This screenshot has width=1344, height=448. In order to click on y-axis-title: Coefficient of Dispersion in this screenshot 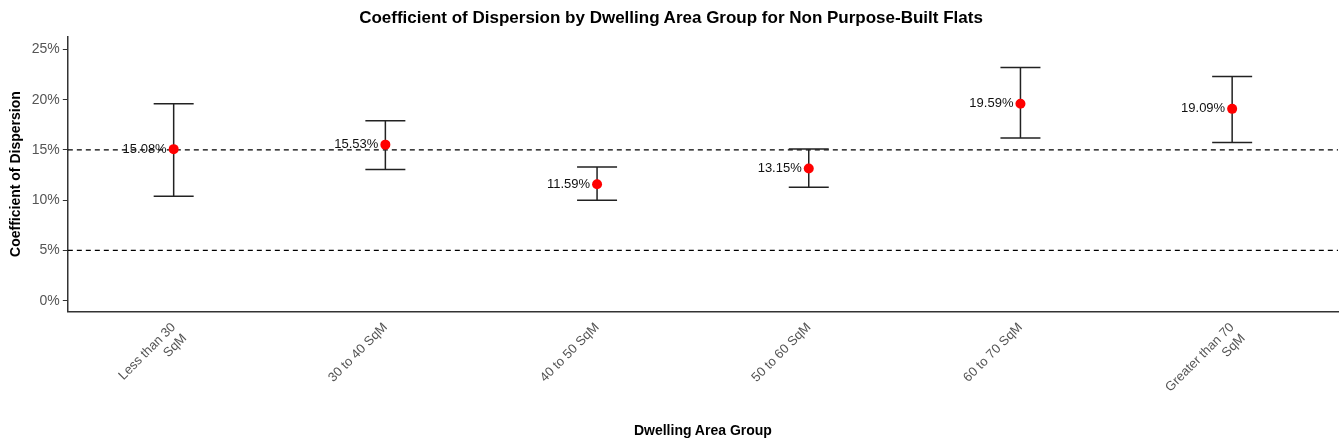, I will do `click(15, 174)`.